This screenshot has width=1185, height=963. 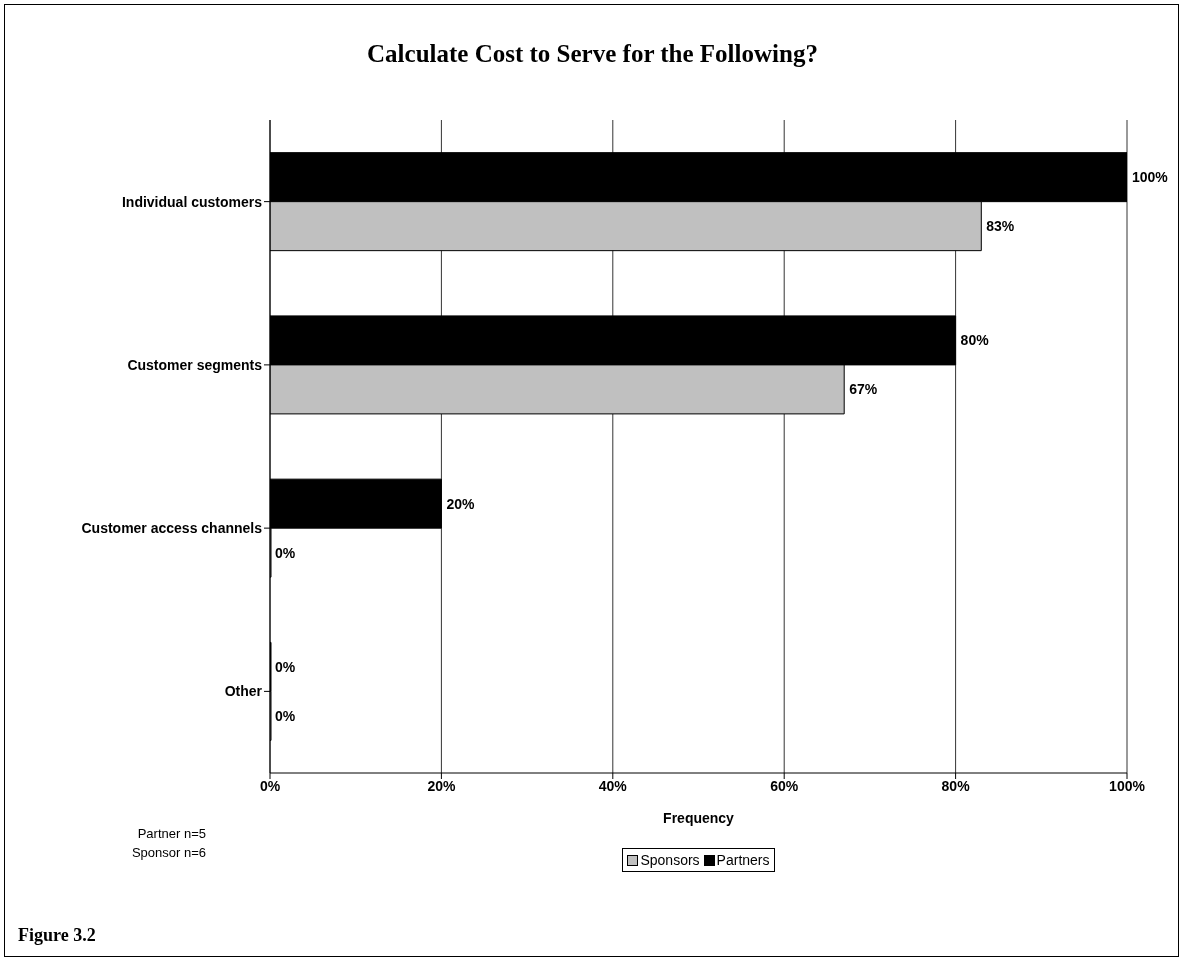 What do you see at coordinates (956, 785) in the screenshot?
I see `x-tick-label: 80%` at bounding box center [956, 785].